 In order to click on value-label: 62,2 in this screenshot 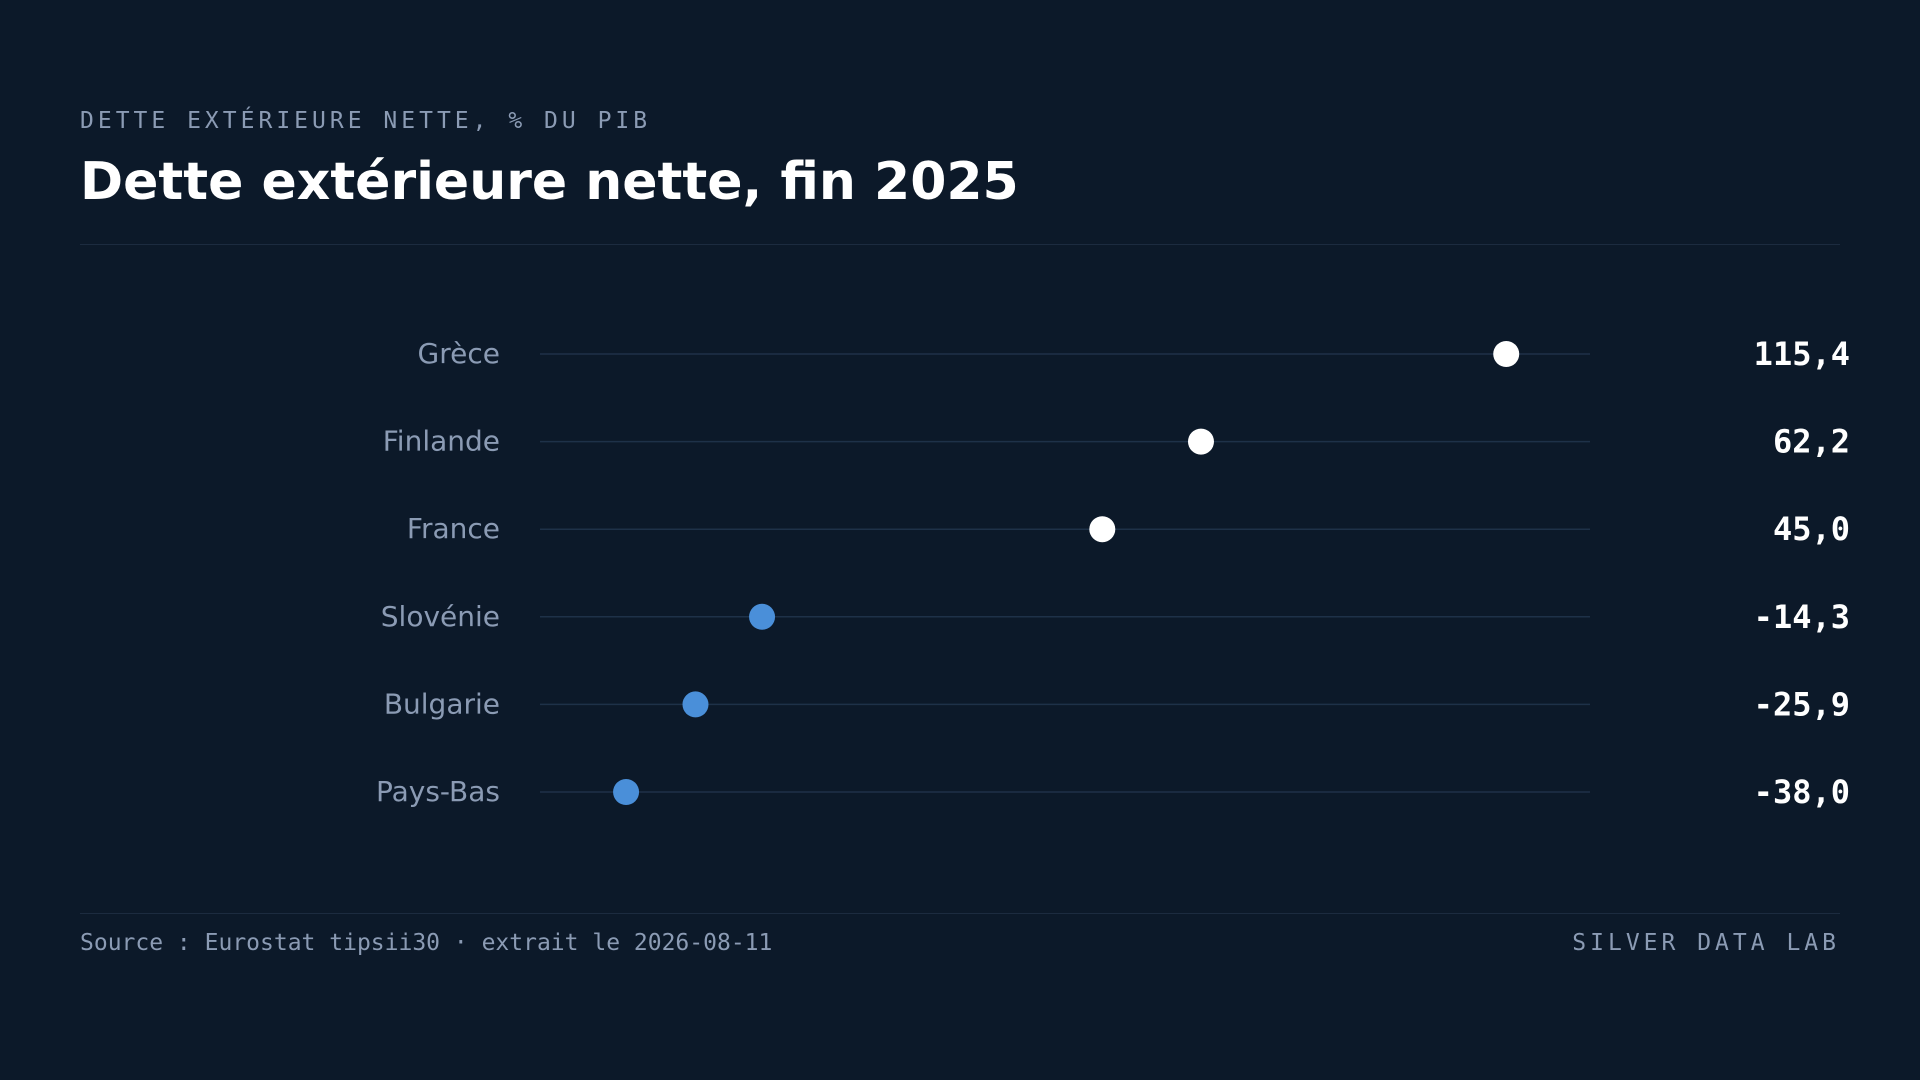, I will do `click(1811, 442)`.